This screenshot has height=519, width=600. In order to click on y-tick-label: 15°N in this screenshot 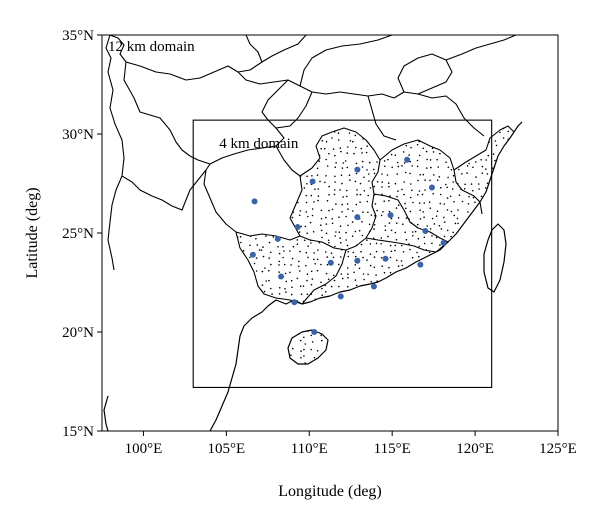, I will do `click(78, 432)`.